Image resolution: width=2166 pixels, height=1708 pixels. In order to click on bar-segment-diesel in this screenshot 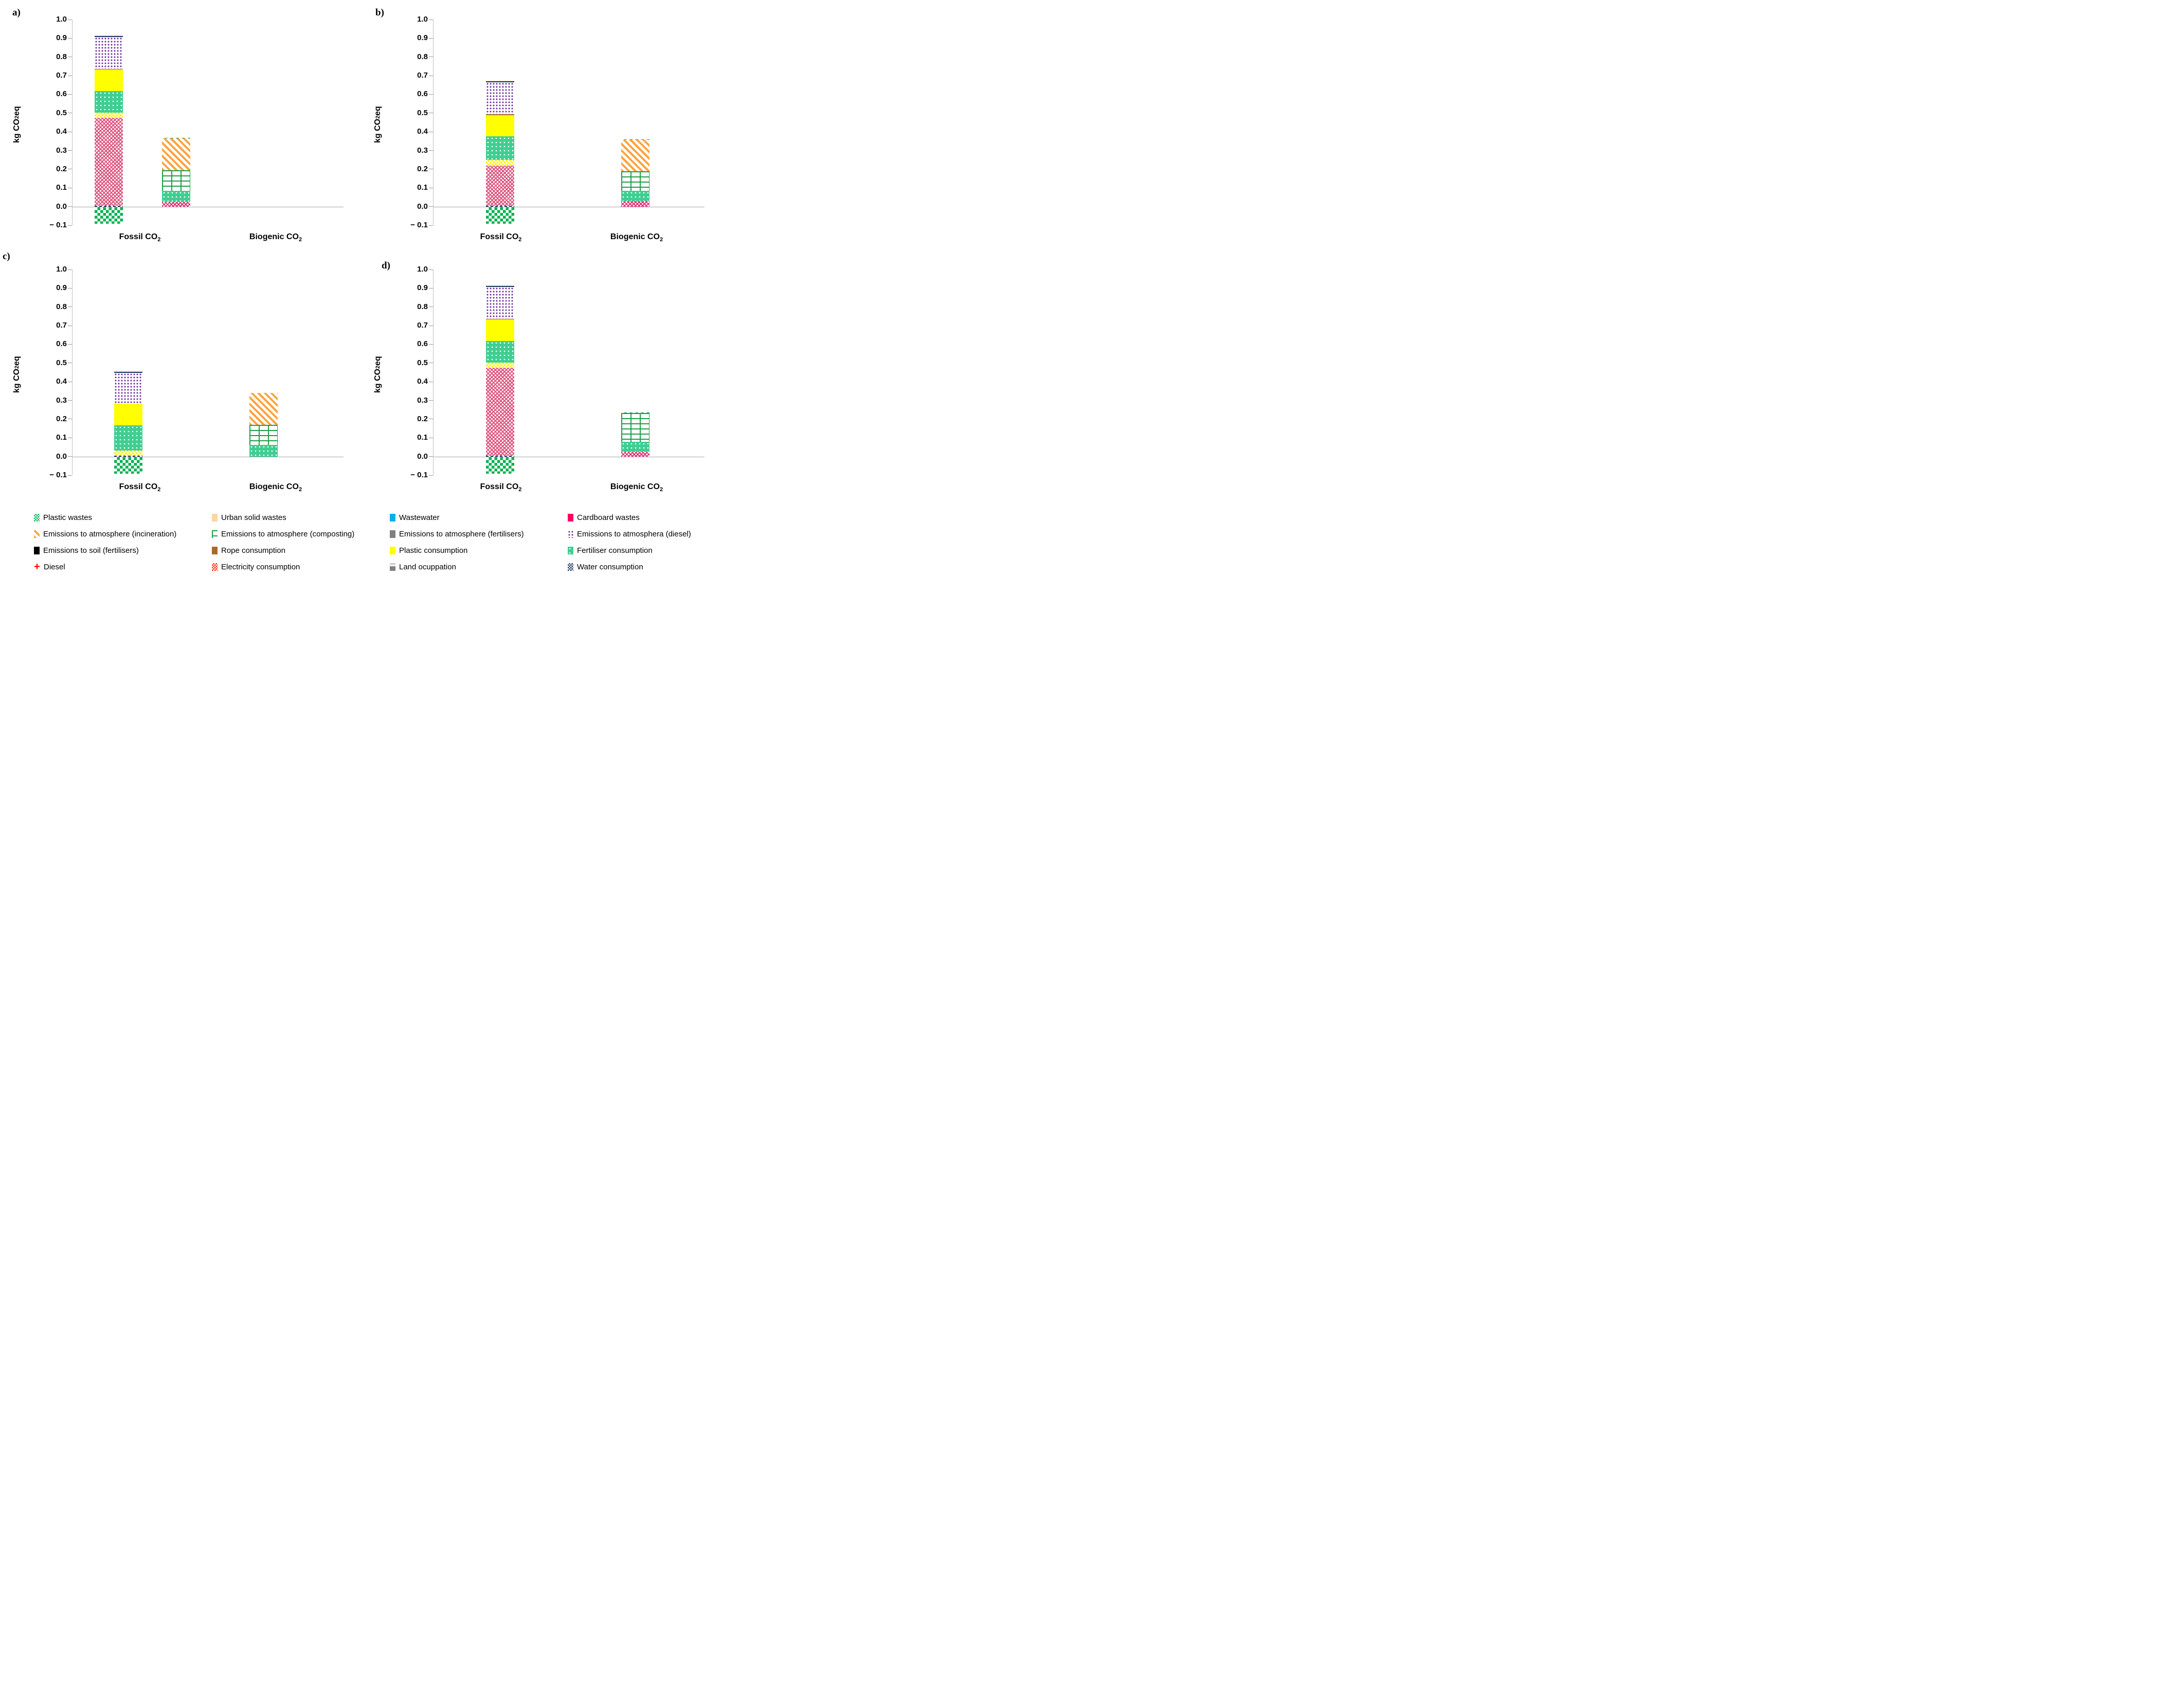, I will do `click(499, 411)`.